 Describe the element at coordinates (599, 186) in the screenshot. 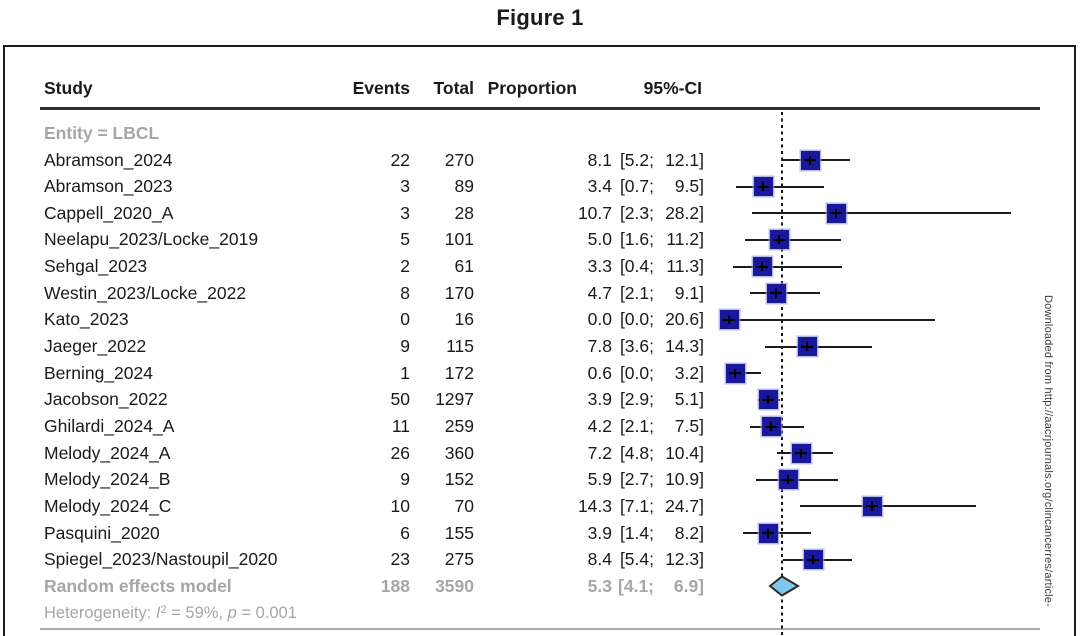

I see `proportion-value: 3.4` at that location.